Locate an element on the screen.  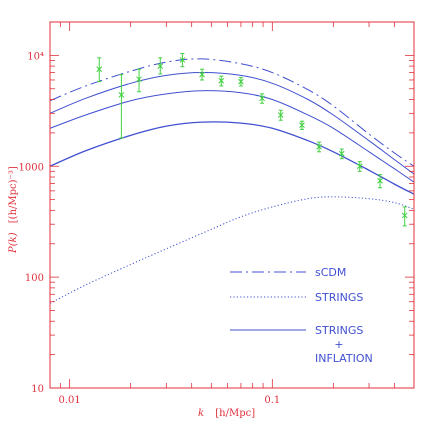
legend-label: INFLATION is located at coordinates (344, 358).